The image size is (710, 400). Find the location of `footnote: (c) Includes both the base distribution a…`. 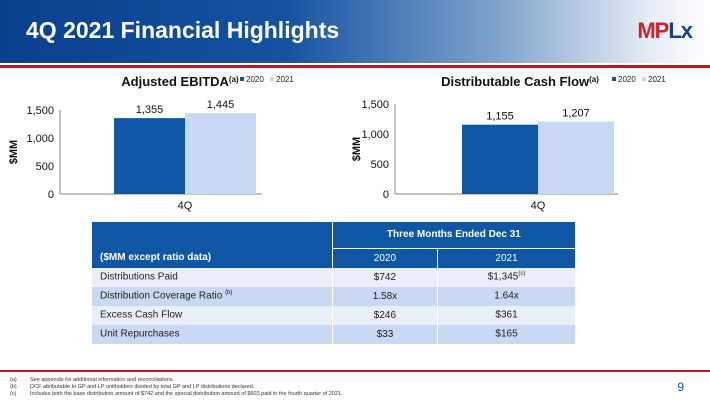

footnote: (c) Includes both the base distribution a… is located at coordinates (176, 394).